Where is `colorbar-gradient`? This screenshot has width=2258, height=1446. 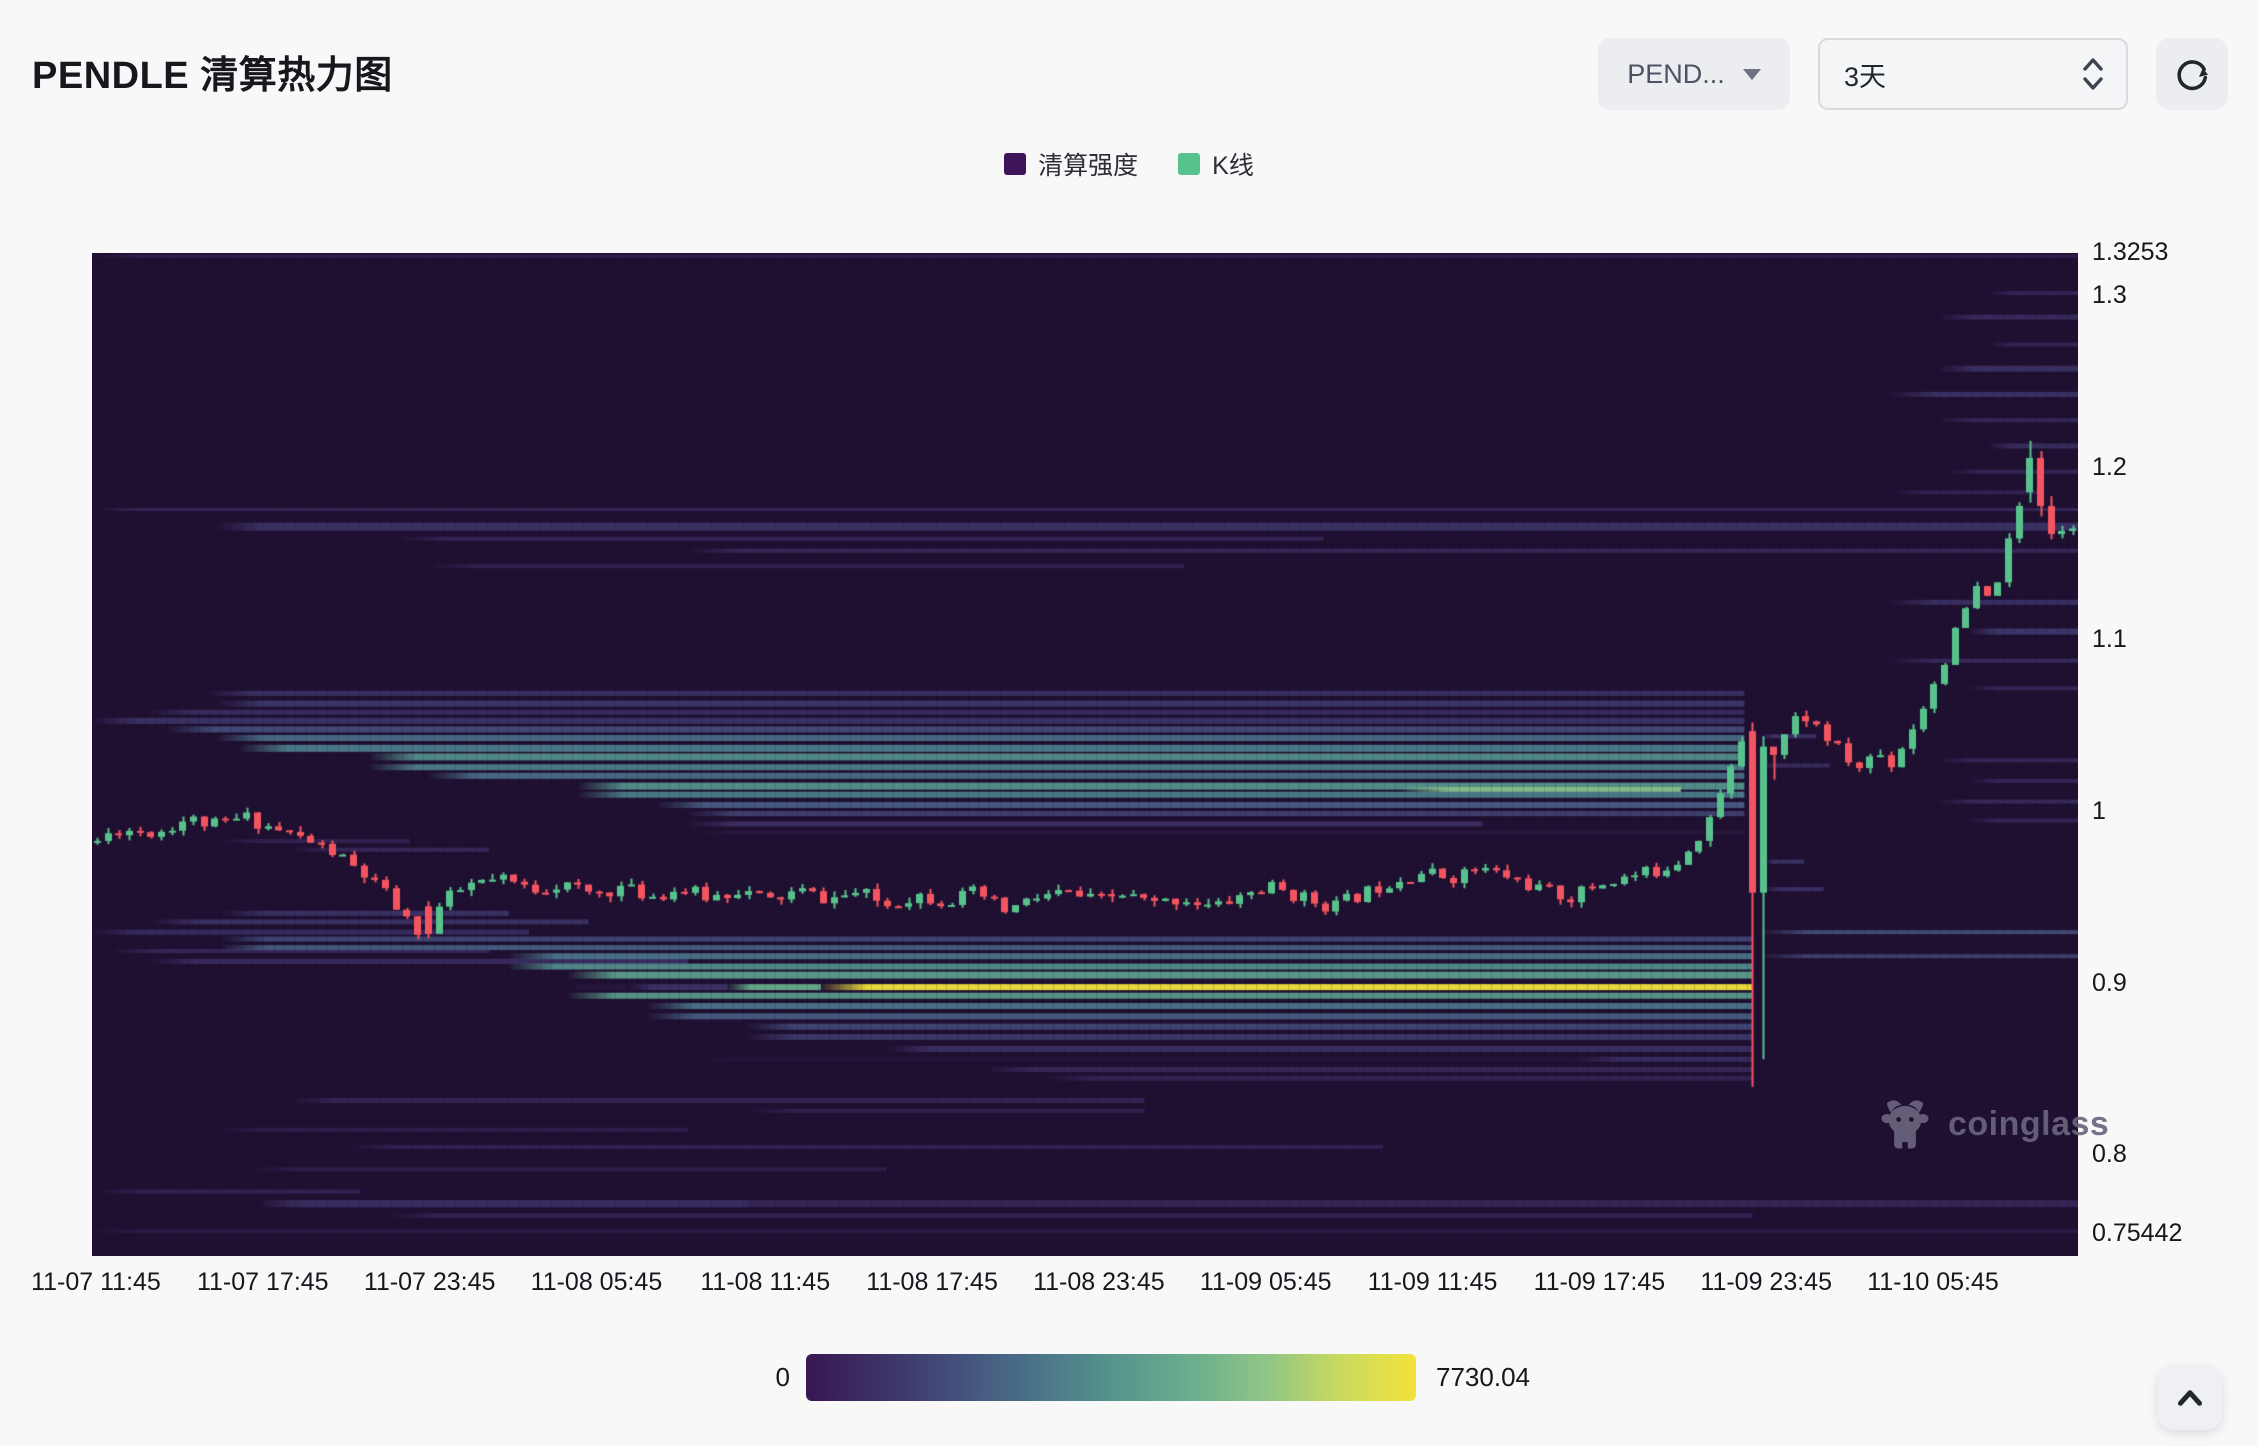
colorbar-gradient is located at coordinates (1111, 1377).